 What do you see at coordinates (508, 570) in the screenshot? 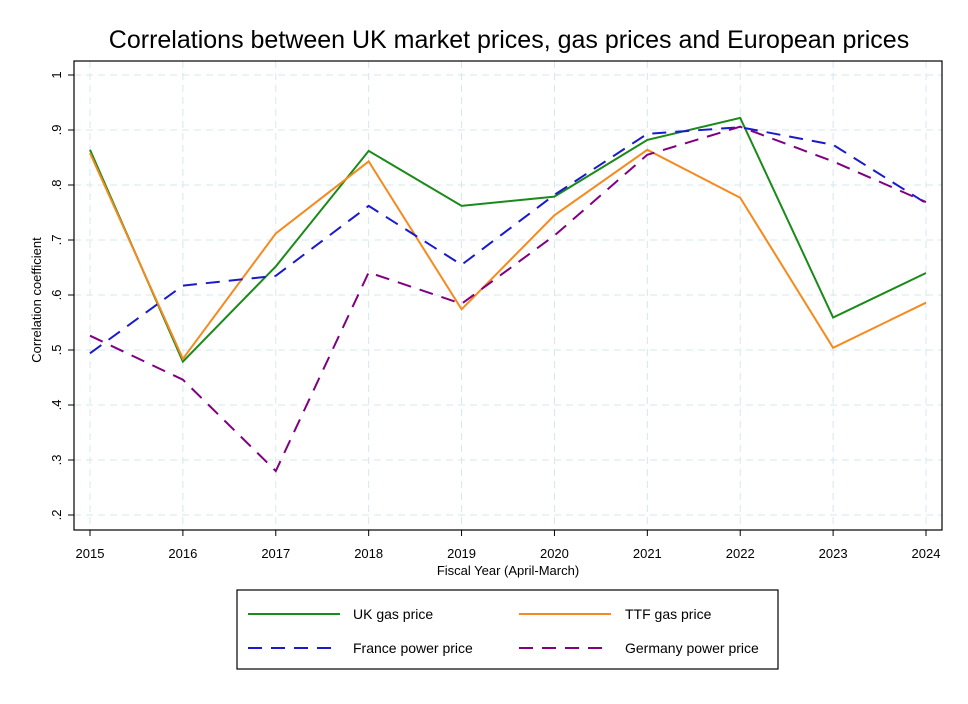
I see `x-axis-title: Fiscal Year (April-March)` at bounding box center [508, 570].